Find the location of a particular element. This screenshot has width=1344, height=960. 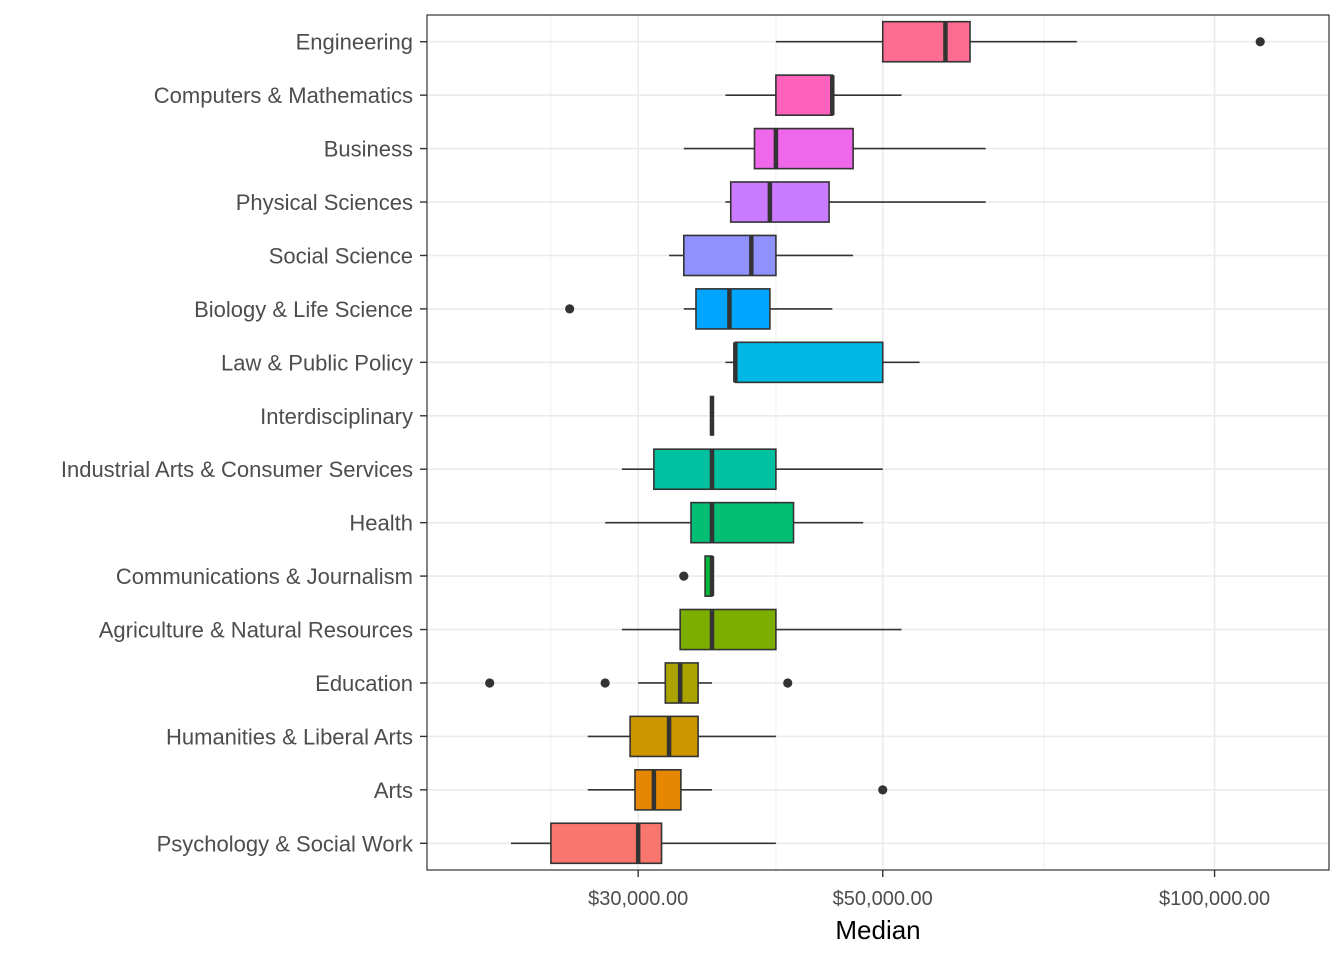

box-arts is located at coordinates (737, 790).